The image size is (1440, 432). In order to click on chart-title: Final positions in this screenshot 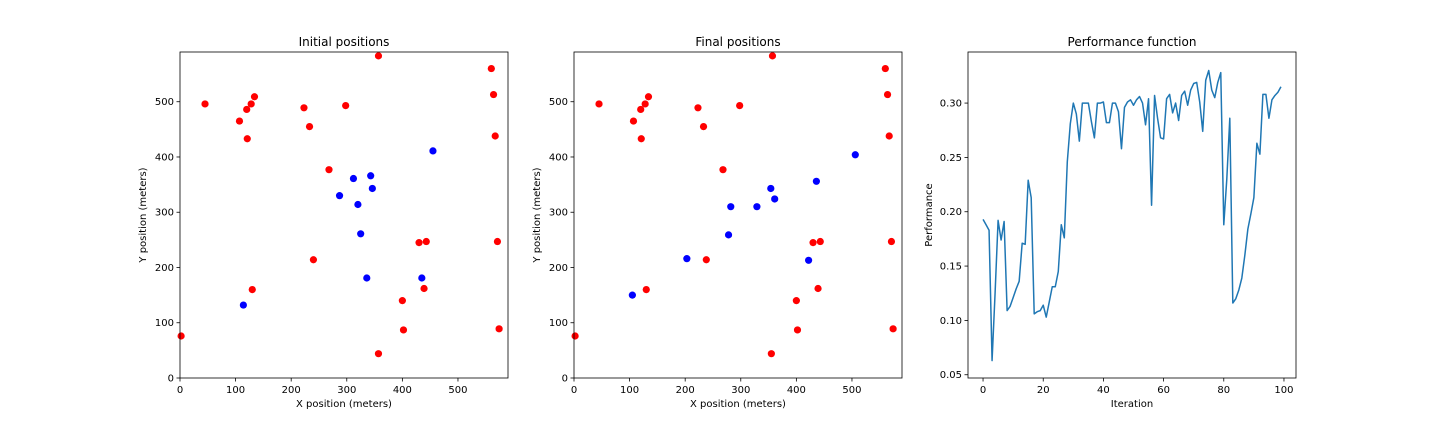, I will do `click(737, 42)`.